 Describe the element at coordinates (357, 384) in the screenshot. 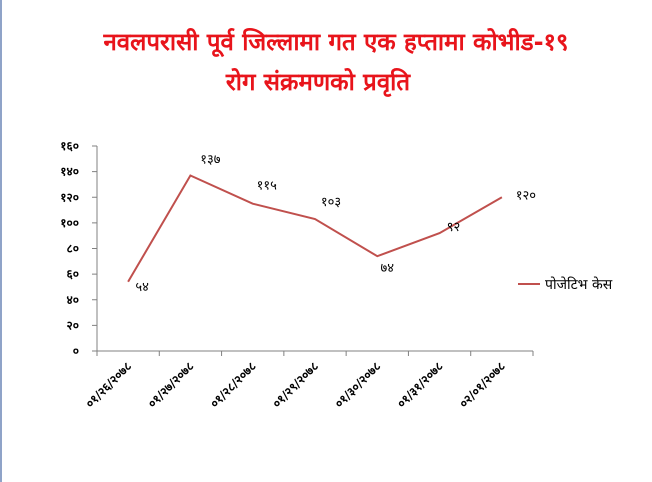

I see `x-tick-label: ०१/३०/२०७८` at that location.